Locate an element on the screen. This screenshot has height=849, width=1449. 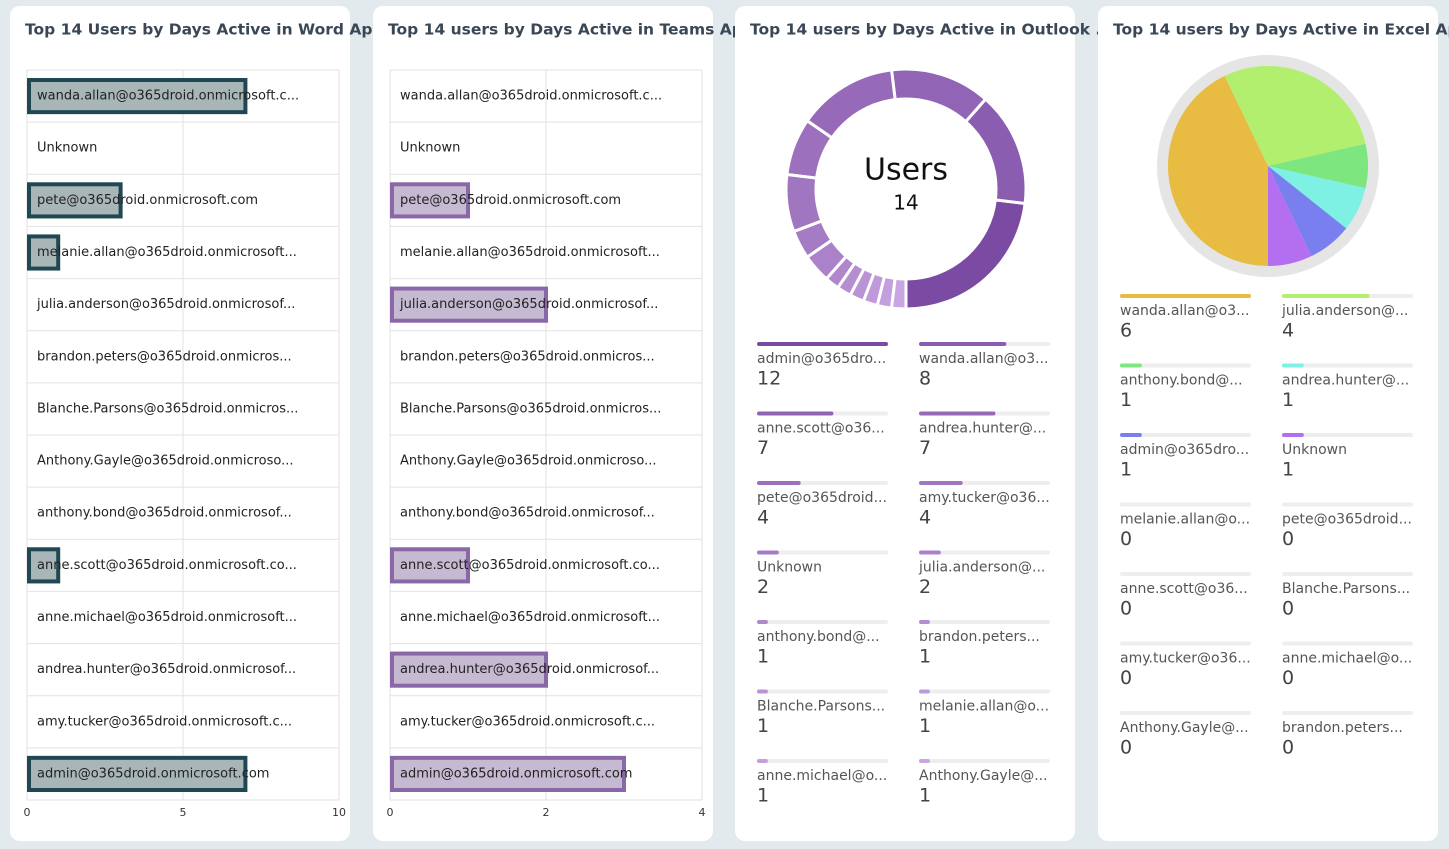
x-tick-label: 4 is located at coordinates (702, 812).